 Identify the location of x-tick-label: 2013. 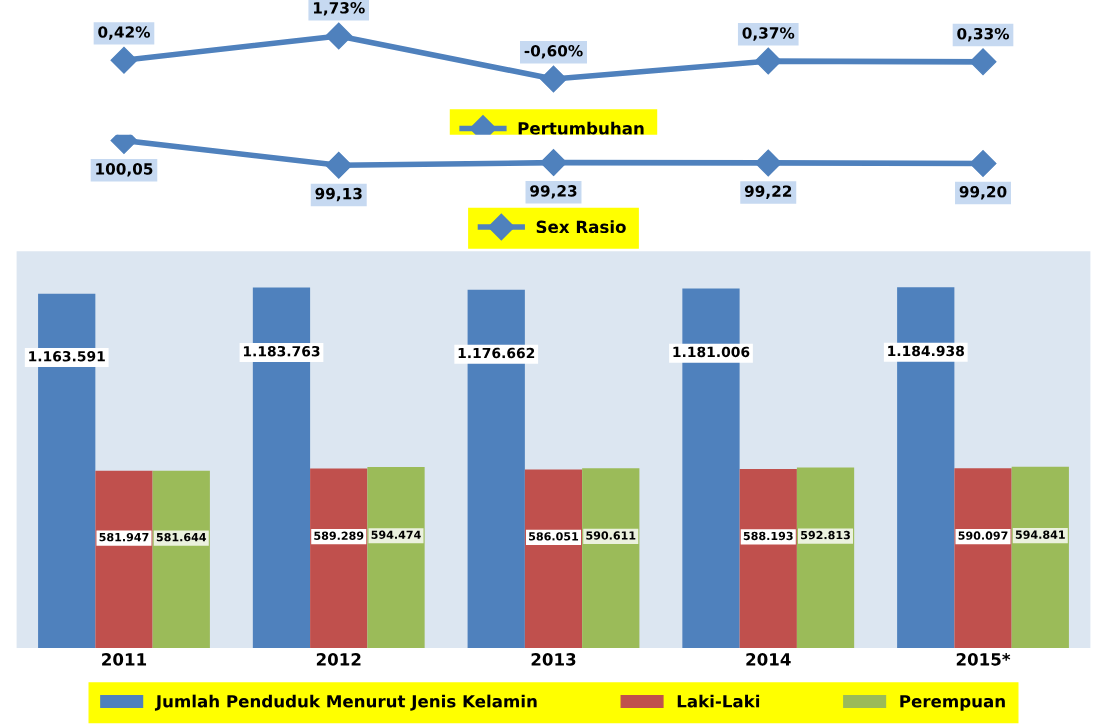
(553, 659).